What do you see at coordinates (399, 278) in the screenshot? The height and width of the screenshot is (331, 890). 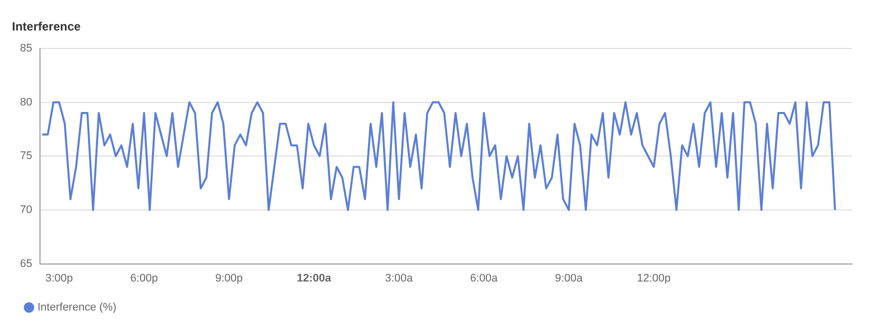 I see `x-tick-label: 3:00a` at bounding box center [399, 278].